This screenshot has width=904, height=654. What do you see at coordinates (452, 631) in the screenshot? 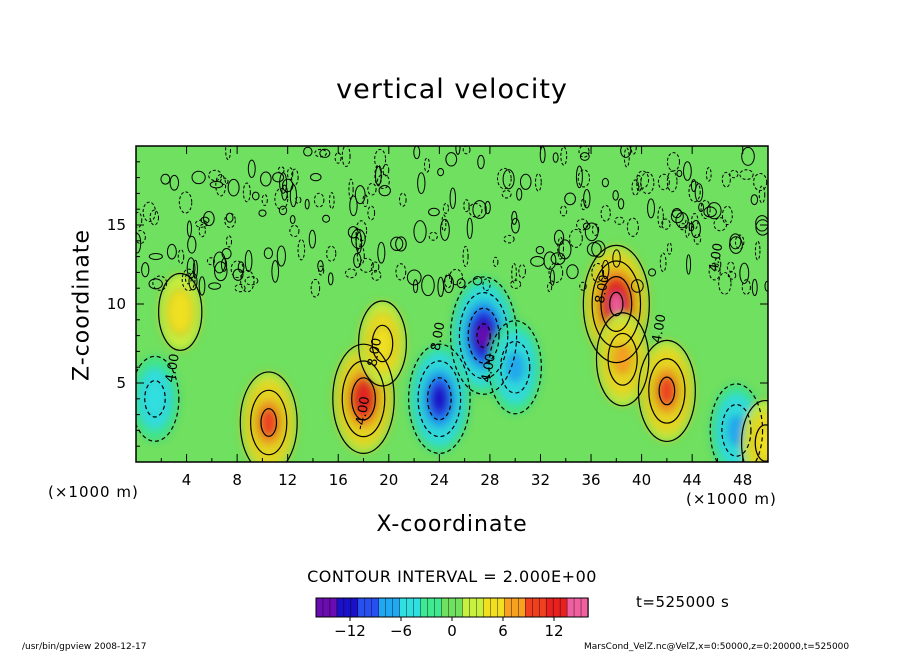
I see `colorbar-tick-label: 0` at bounding box center [452, 631].